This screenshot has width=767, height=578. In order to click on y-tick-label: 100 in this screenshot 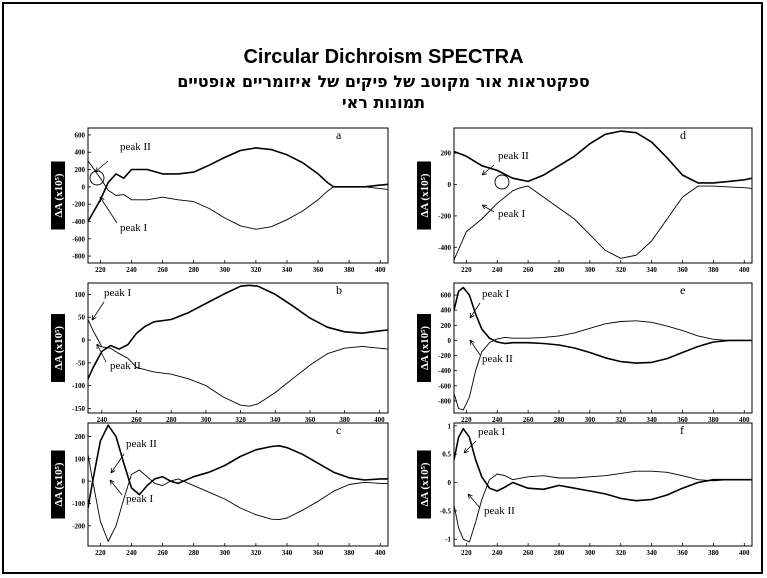, I will do `click(80, 459)`.